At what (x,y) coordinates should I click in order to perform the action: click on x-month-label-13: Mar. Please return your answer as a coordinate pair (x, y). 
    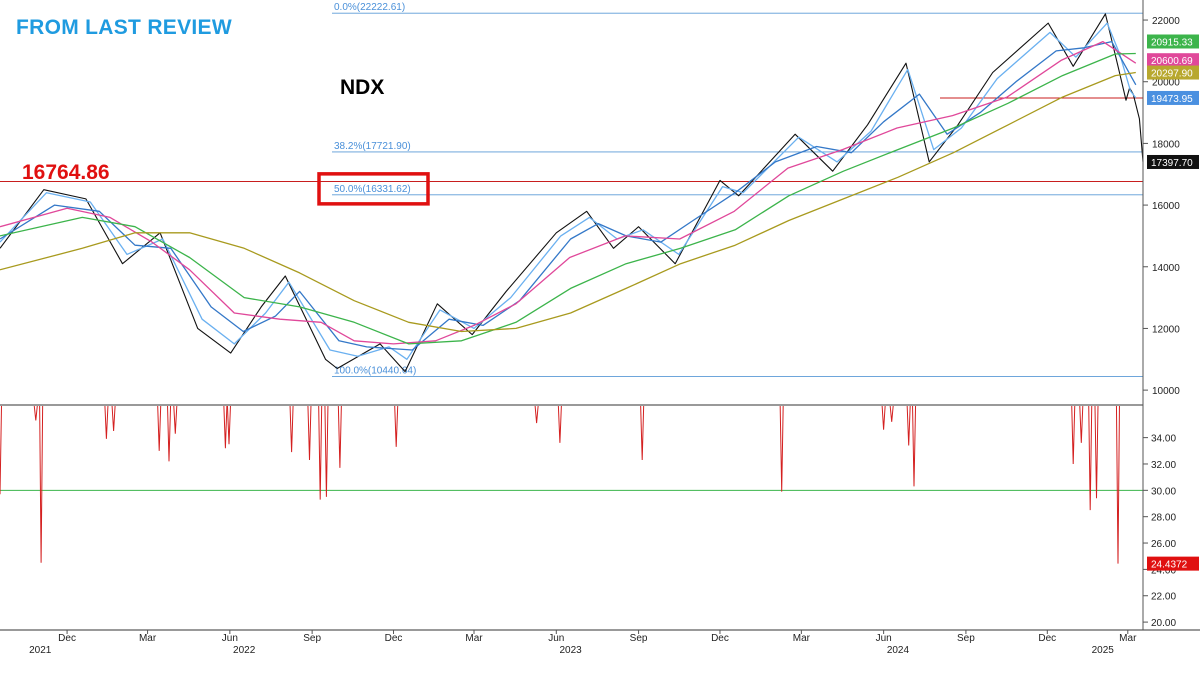
    Looking at the image, I should click on (1128, 638).